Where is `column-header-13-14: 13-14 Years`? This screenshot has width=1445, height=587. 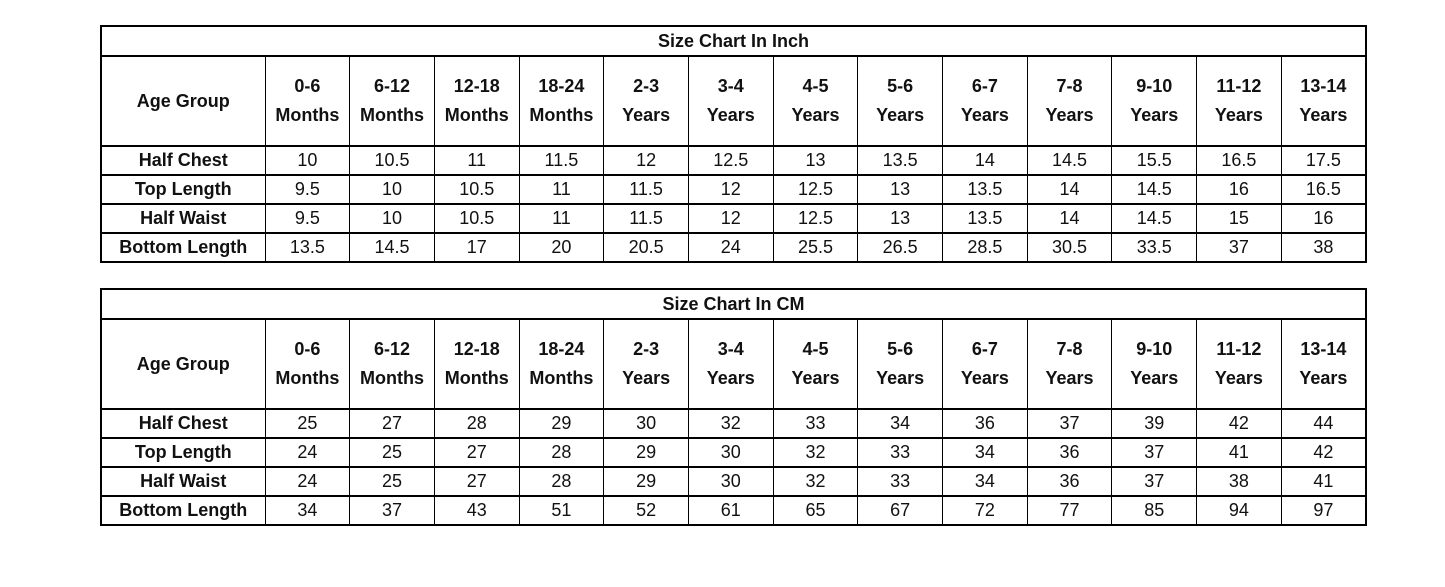 column-header-13-14: 13-14 Years is located at coordinates (1323, 364).